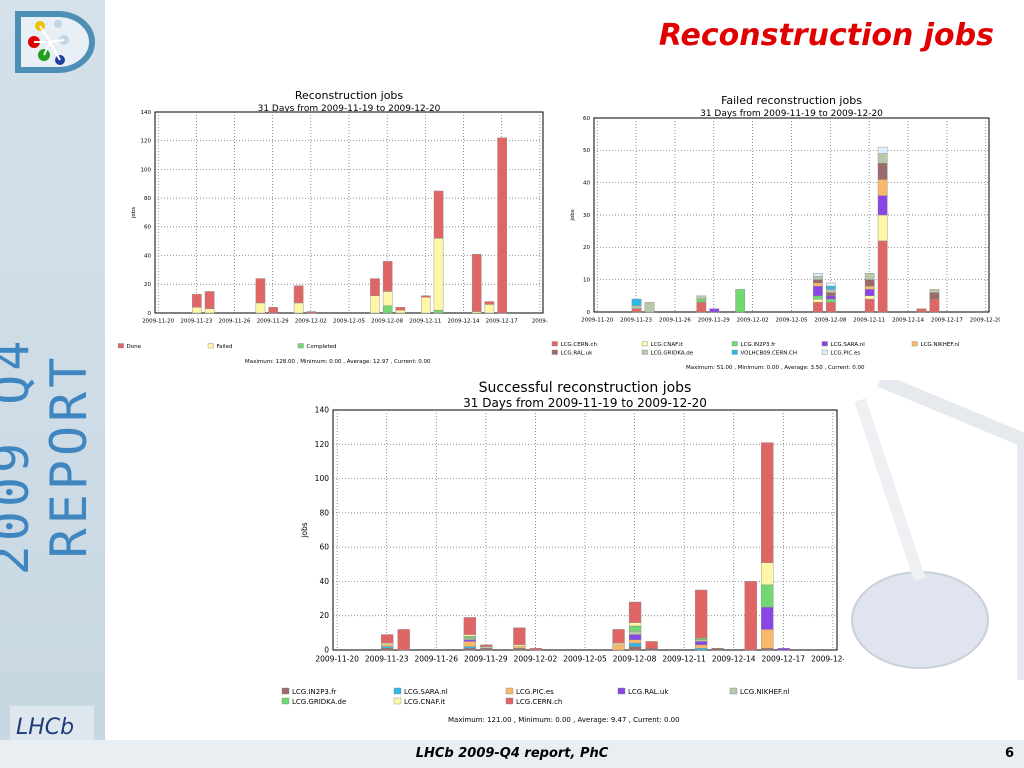  I want to click on y-tick-label: 30, so click(586, 216).